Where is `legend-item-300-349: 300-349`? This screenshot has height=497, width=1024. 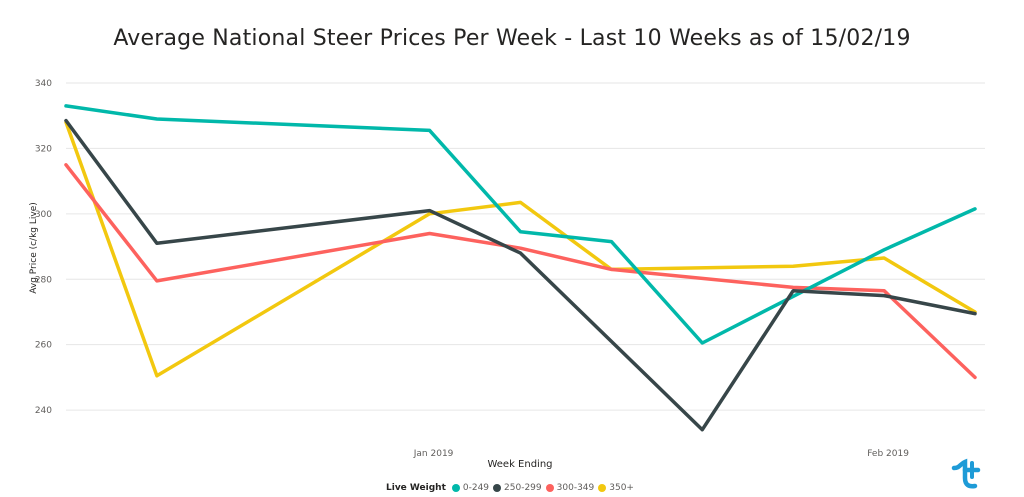 legend-item-300-349: 300-349 is located at coordinates (570, 488).